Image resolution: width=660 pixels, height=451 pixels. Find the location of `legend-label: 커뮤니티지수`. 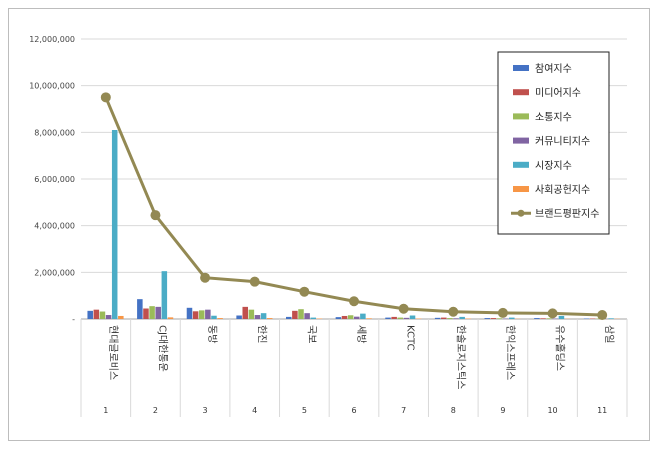

legend-label: 커뮤니티지수 is located at coordinates (562, 142).